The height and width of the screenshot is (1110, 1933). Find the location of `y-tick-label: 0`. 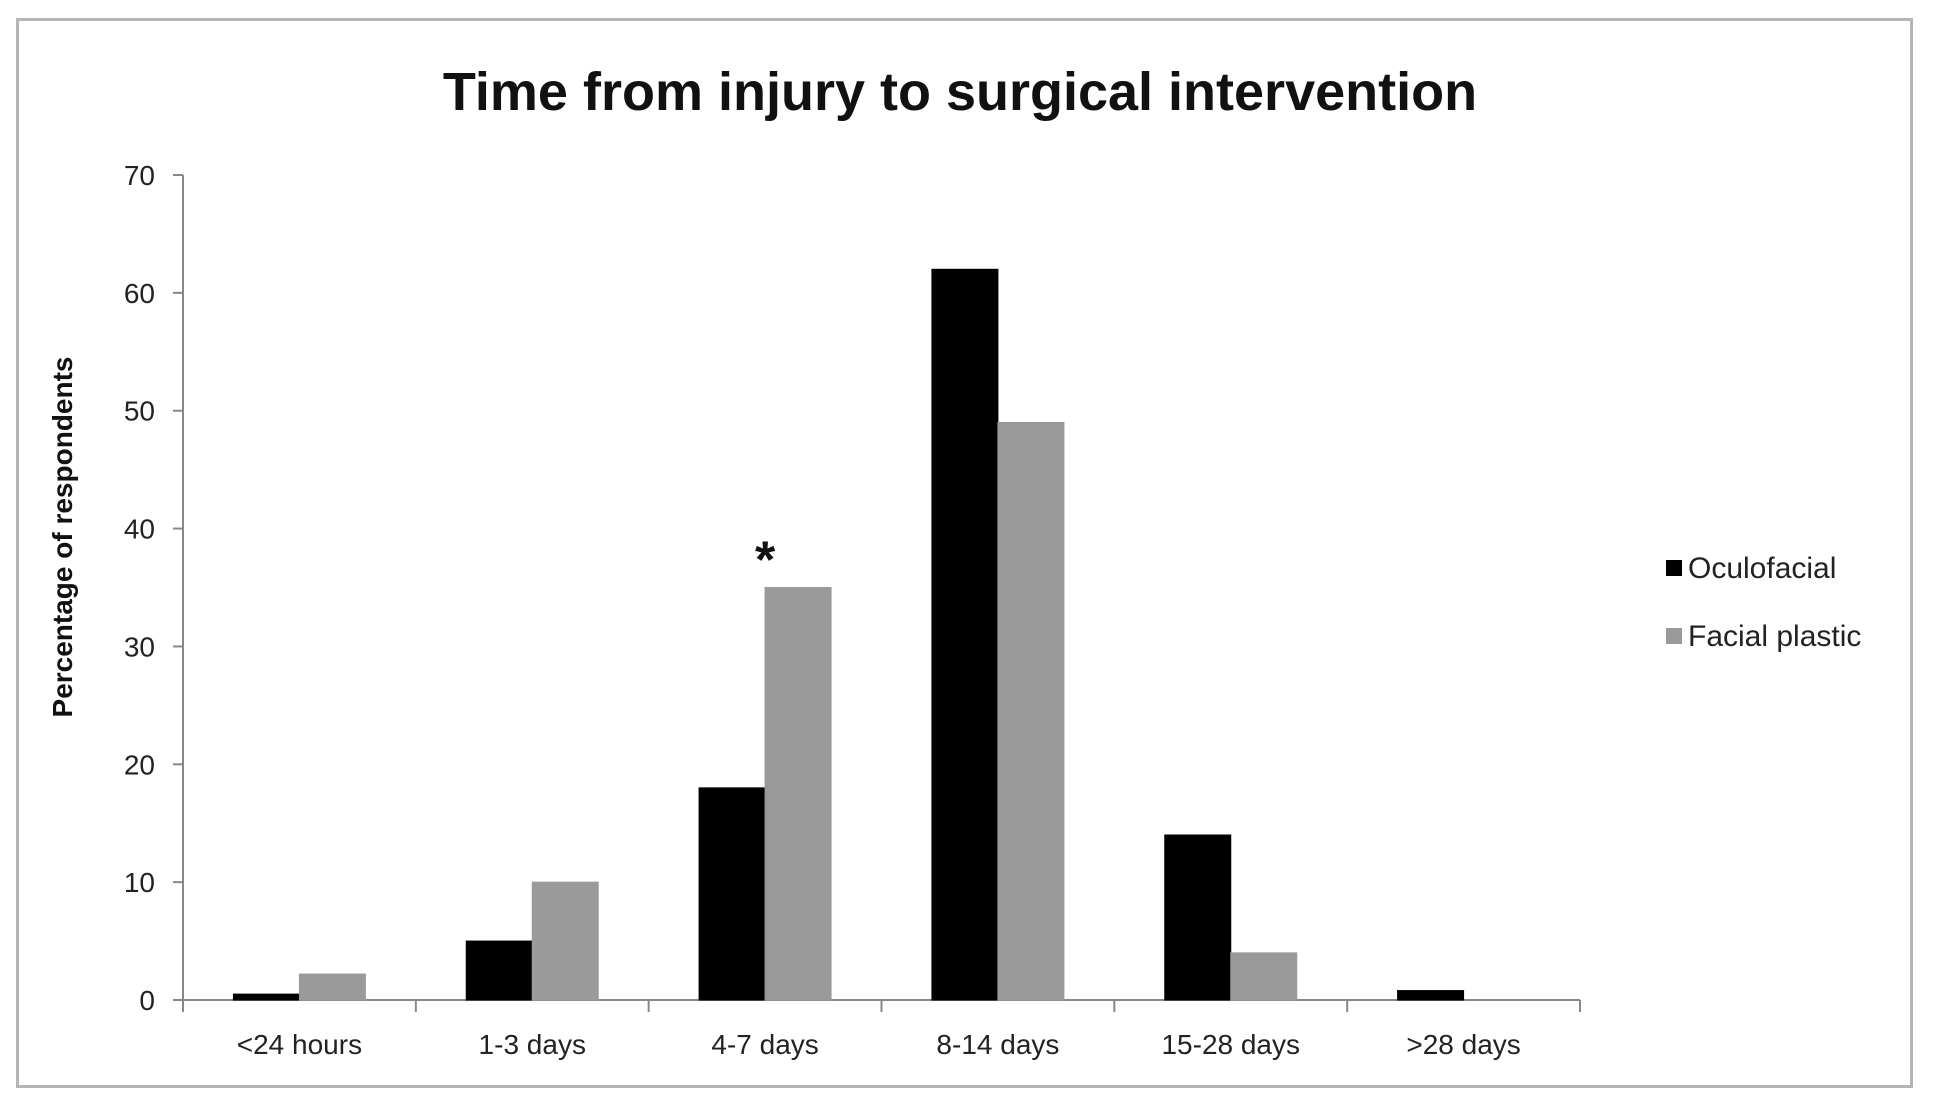

y-tick-label: 0 is located at coordinates (147, 1000).